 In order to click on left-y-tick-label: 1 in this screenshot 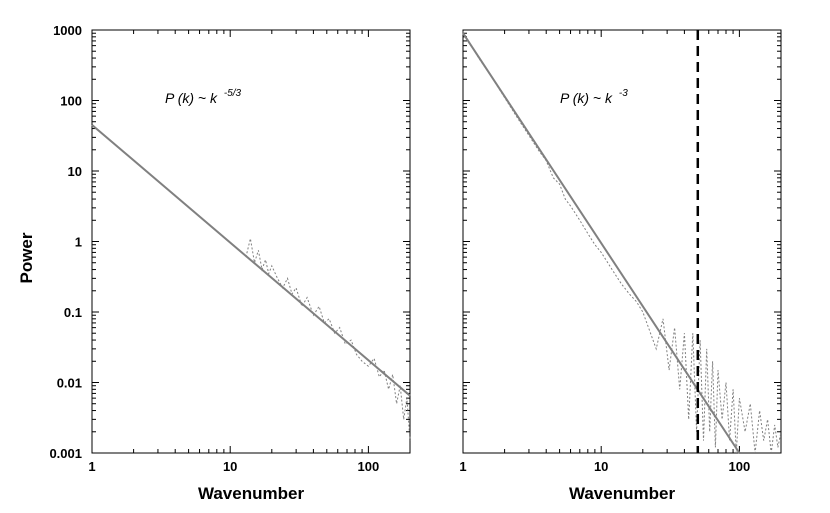, I will do `click(78, 242)`.